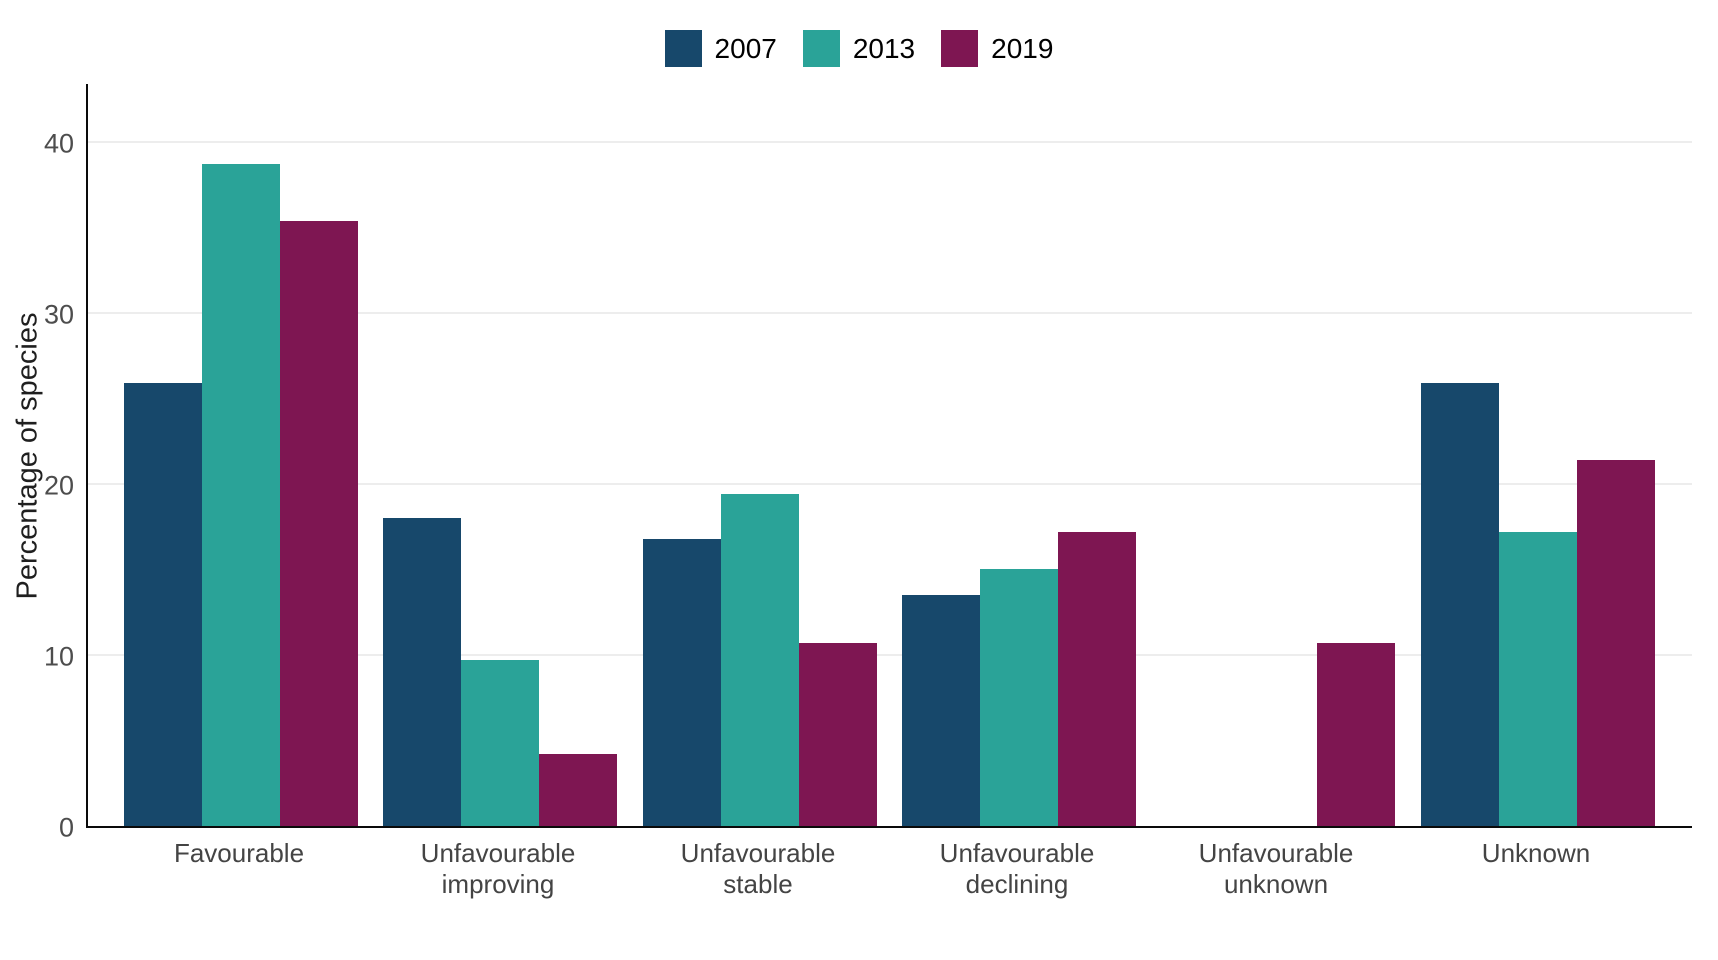  What do you see at coordinates (1019, 697) in the screenshot?
I see `bar-2013-unfavourable-declining` at bounding box center [1019, 697].